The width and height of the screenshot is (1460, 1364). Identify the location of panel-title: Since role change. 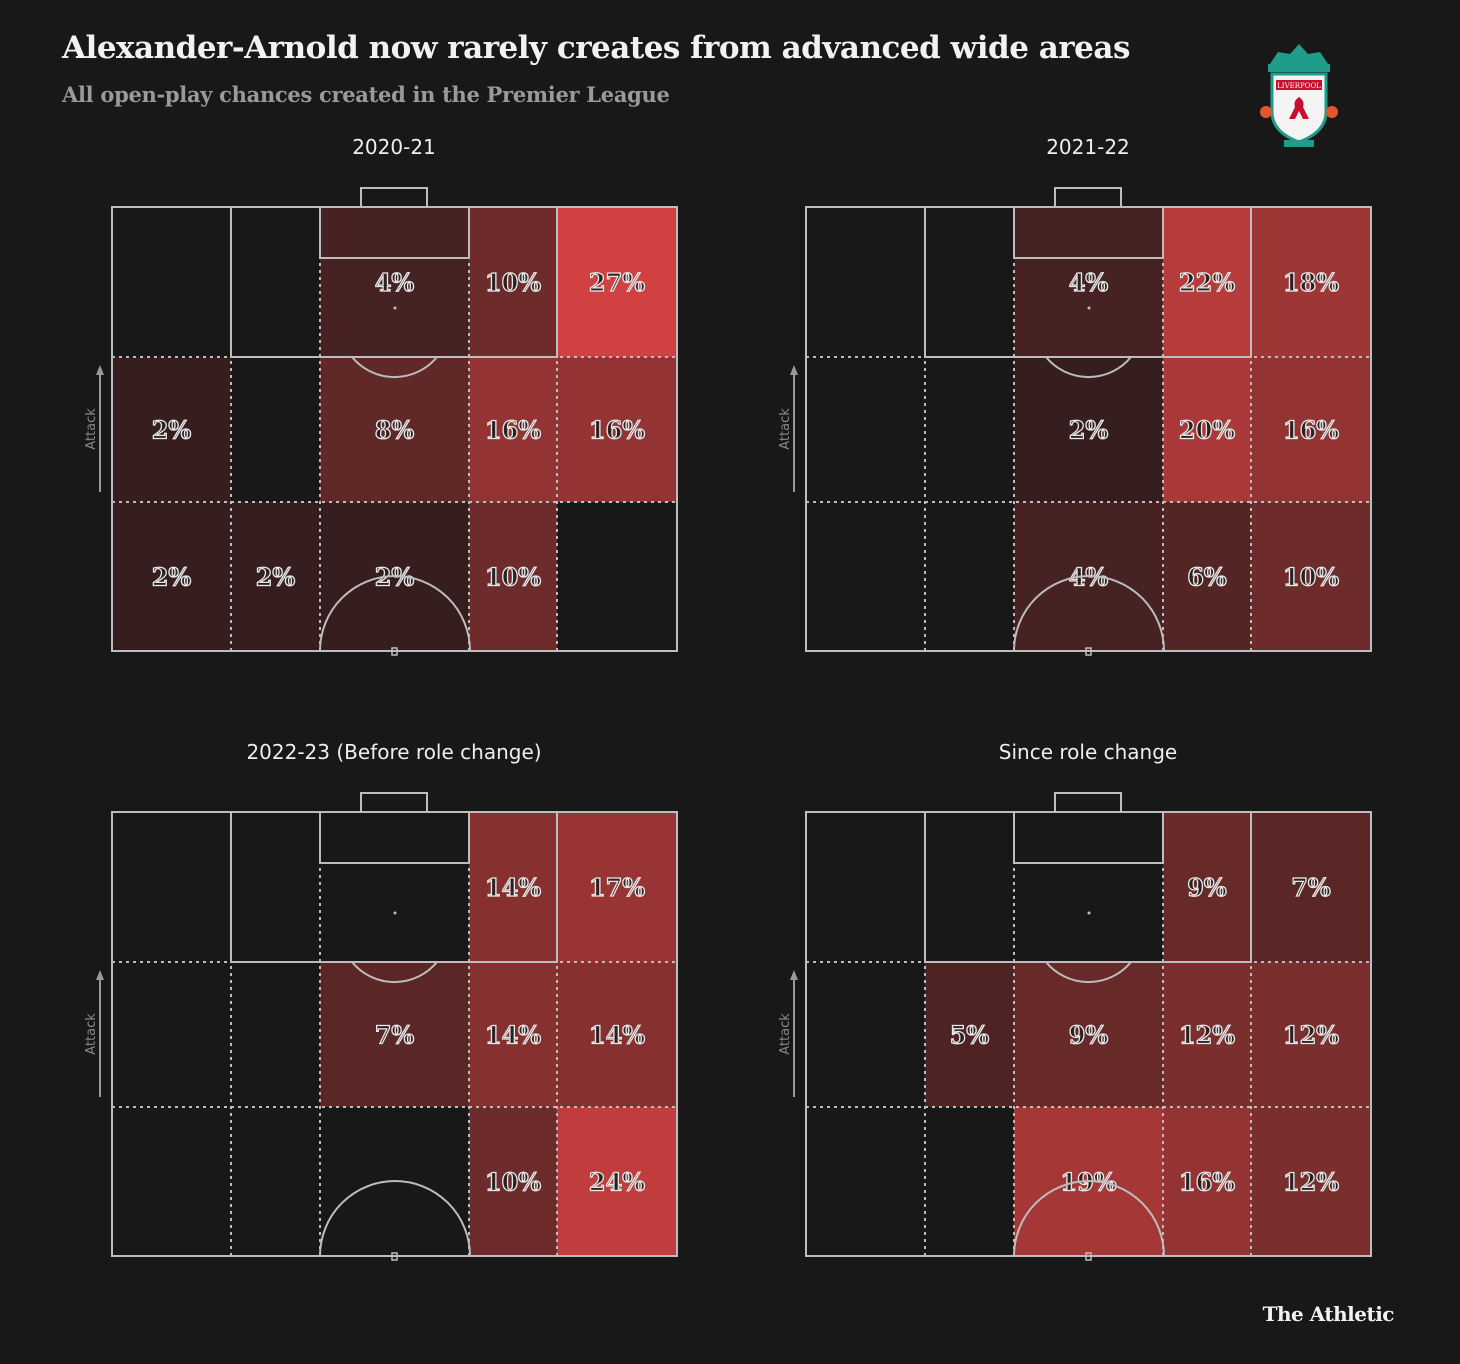
(1088, 752).